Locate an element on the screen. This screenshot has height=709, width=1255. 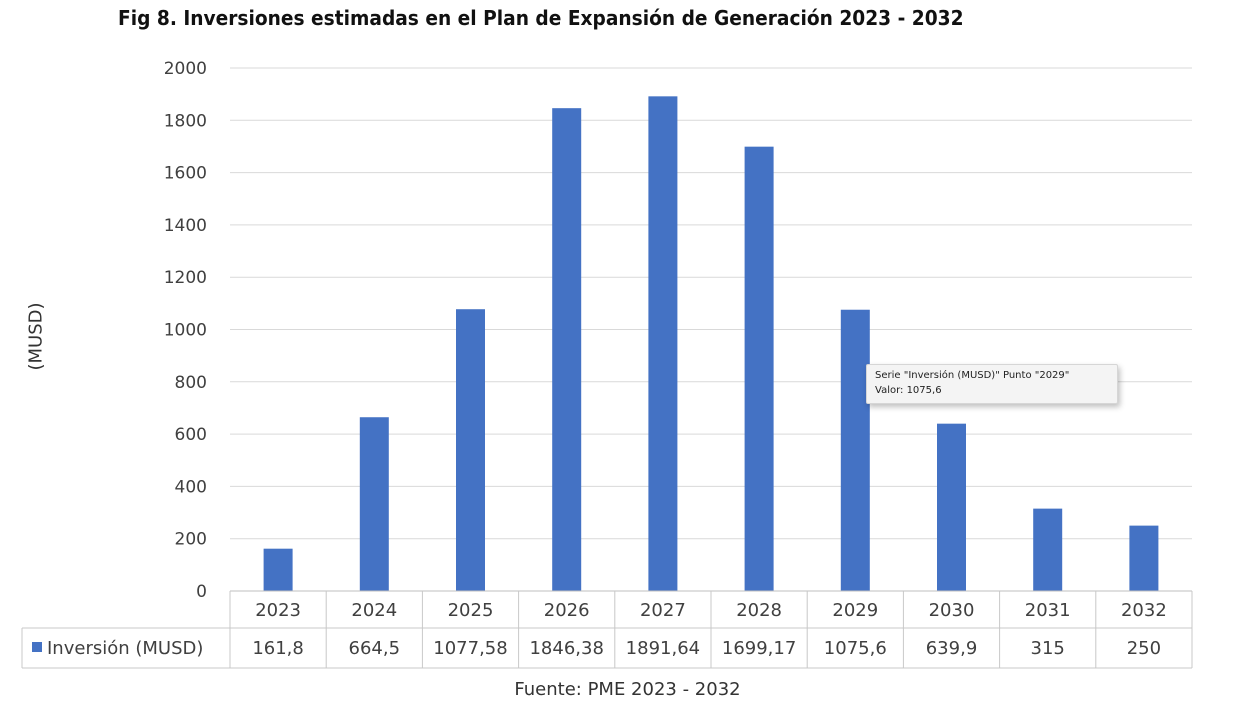
x-tick-label: 2024 is located at coordinates (374, 610).